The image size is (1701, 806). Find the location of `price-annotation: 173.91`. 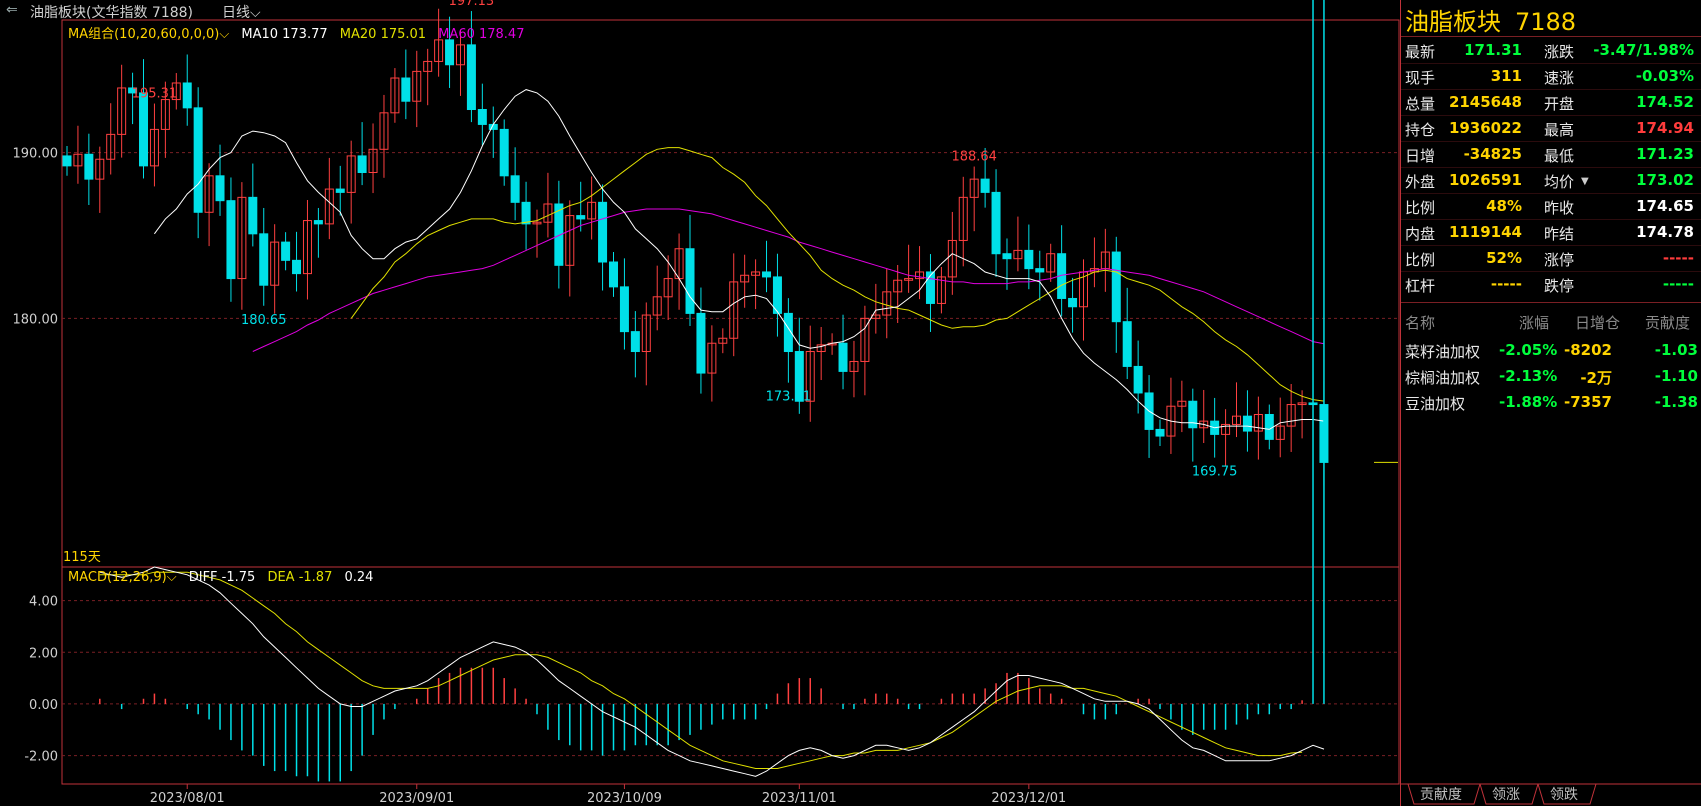

price-annotation: 173.91 is located at coordinates (789, 397).